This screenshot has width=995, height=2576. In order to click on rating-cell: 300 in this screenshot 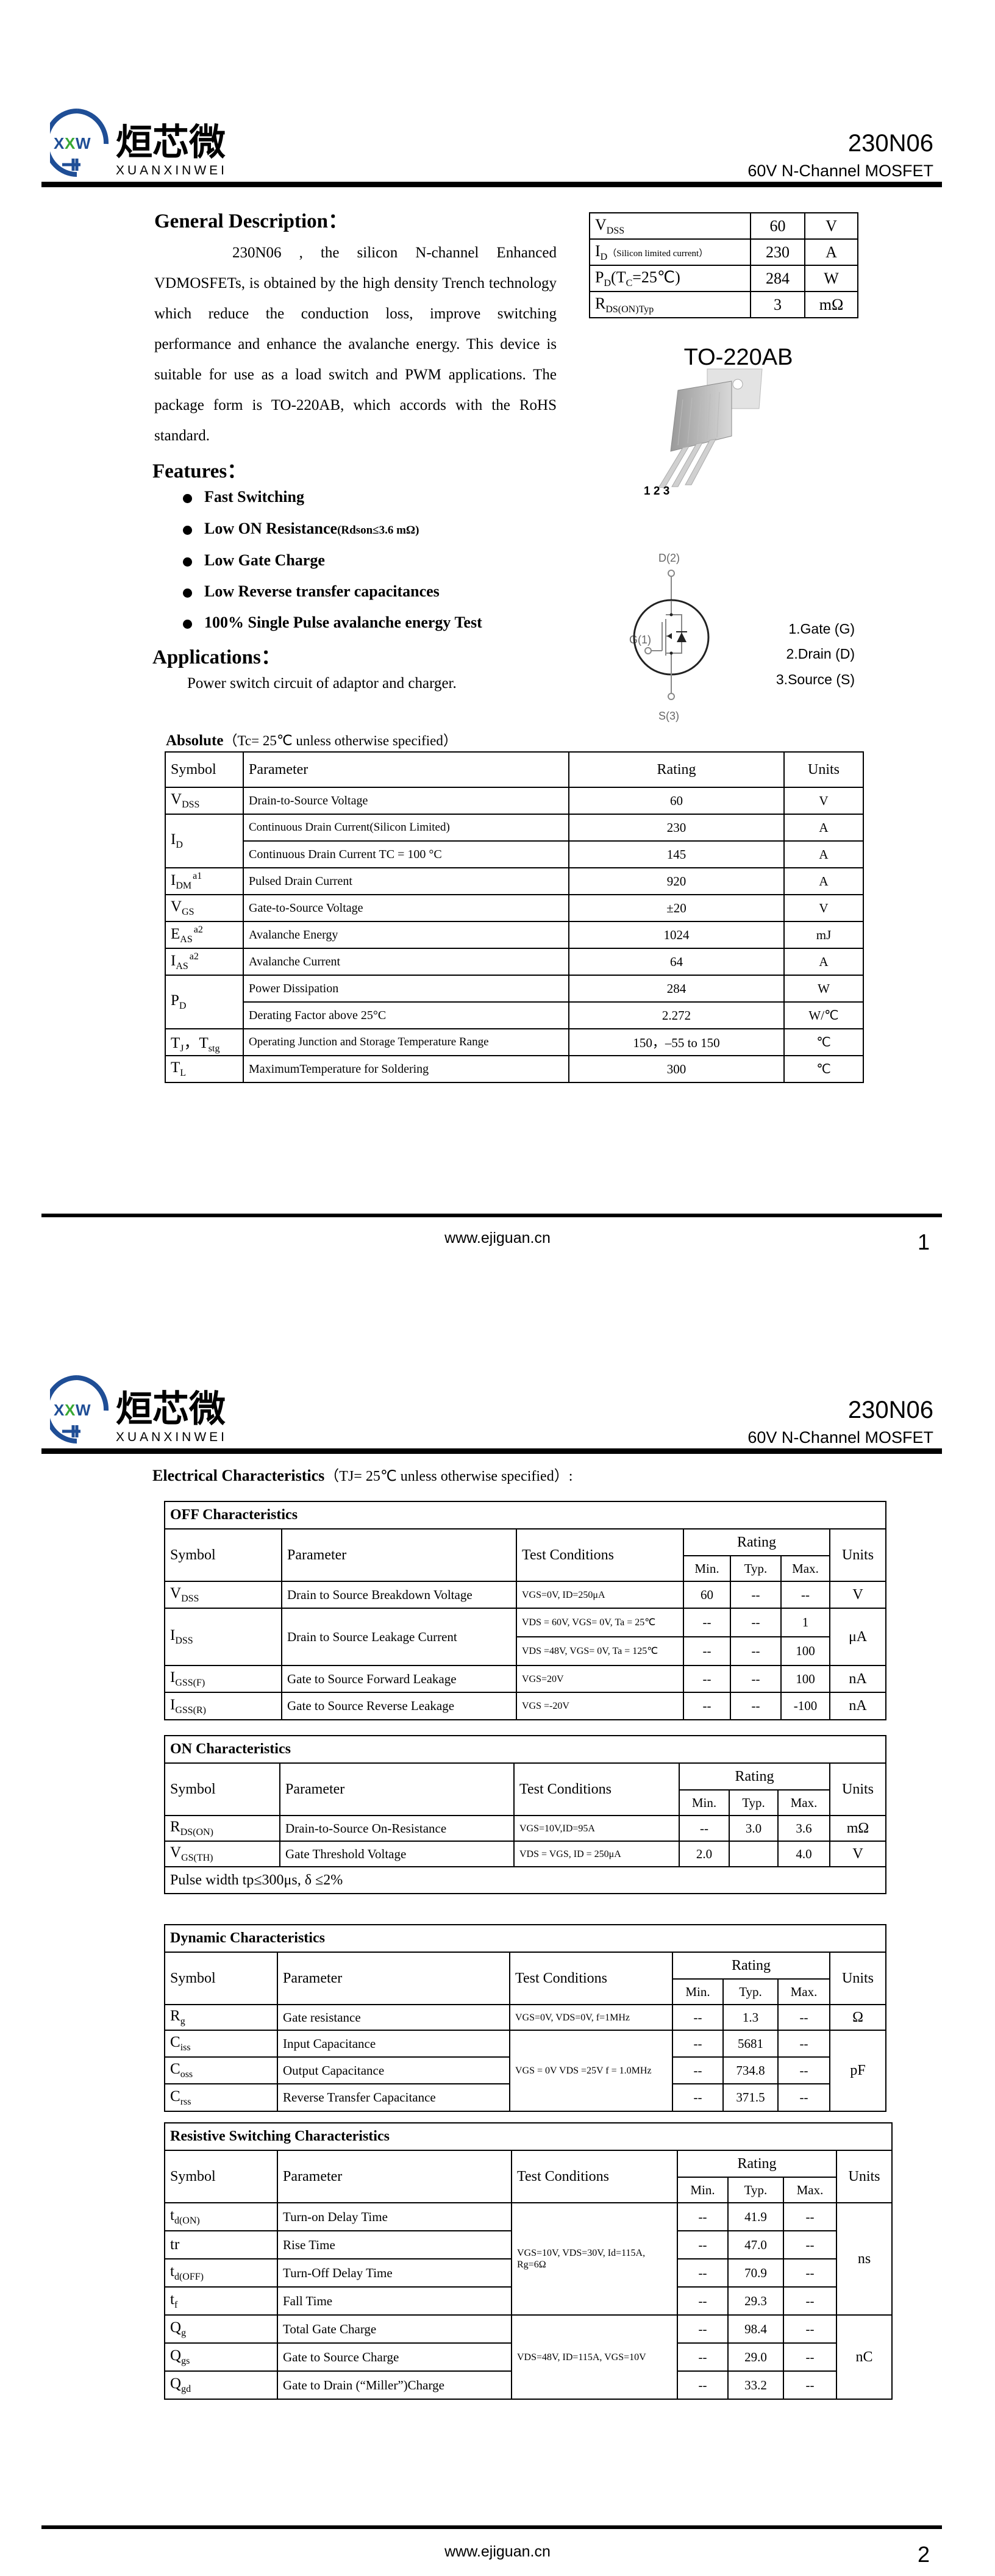, I will do `click(676, 1069)`.